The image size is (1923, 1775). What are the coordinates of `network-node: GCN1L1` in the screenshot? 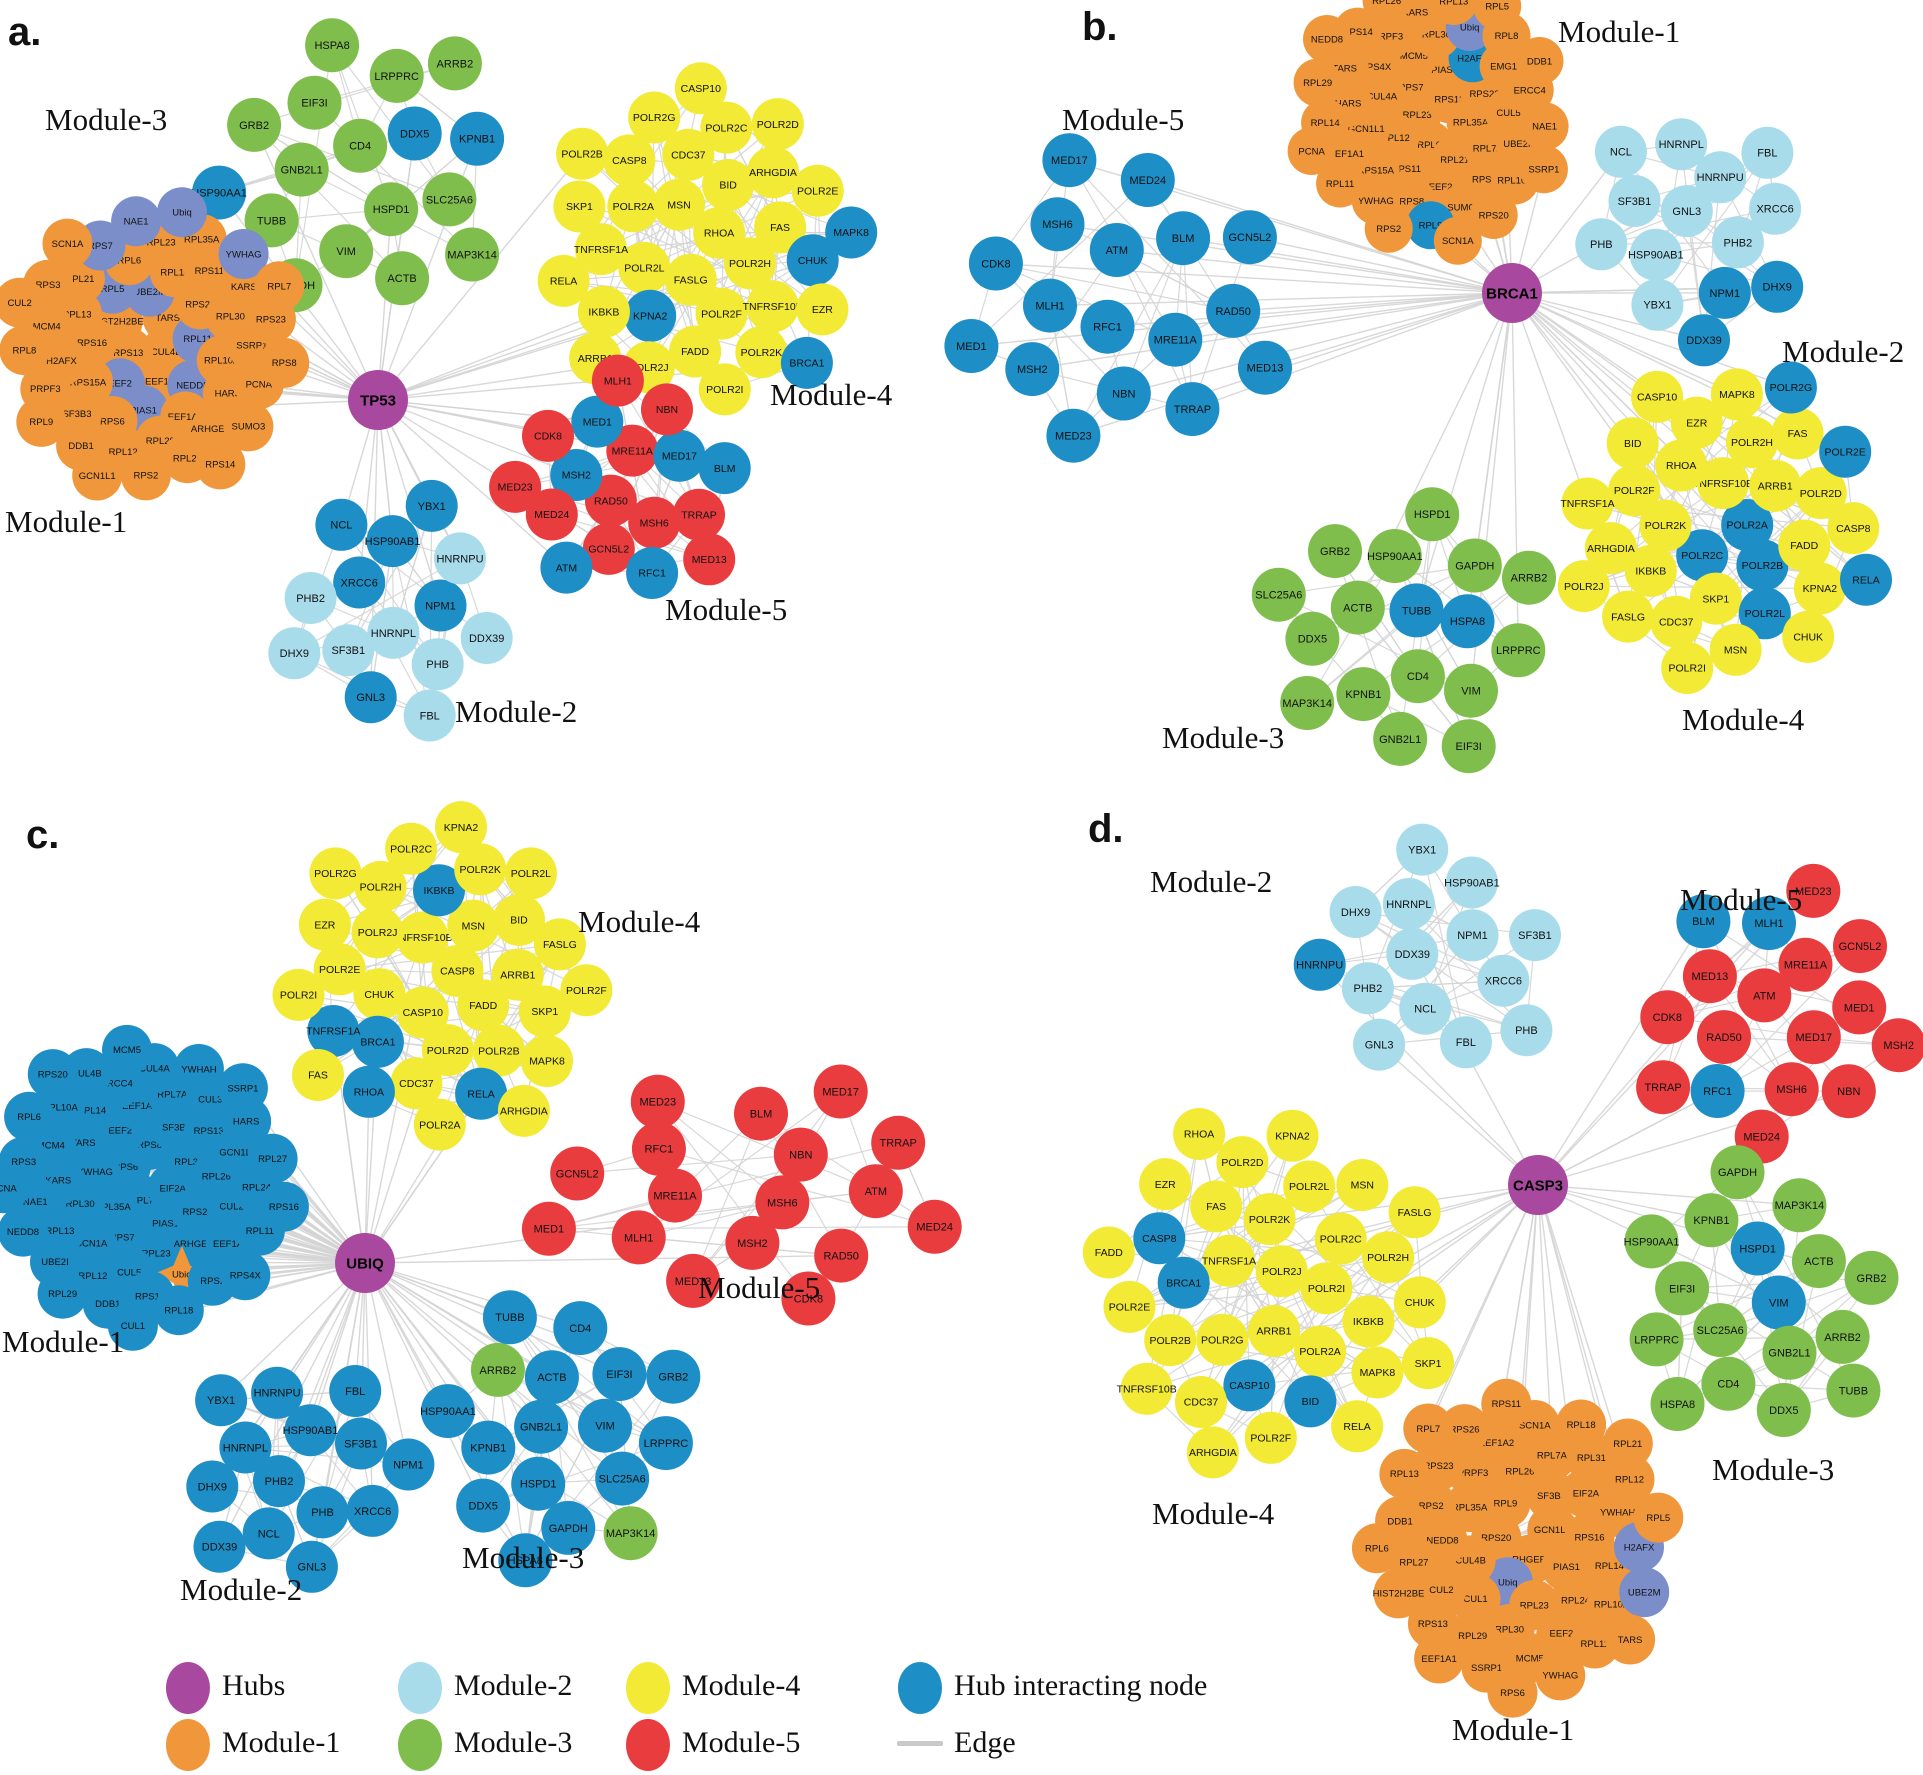 It's located at (97, 475).